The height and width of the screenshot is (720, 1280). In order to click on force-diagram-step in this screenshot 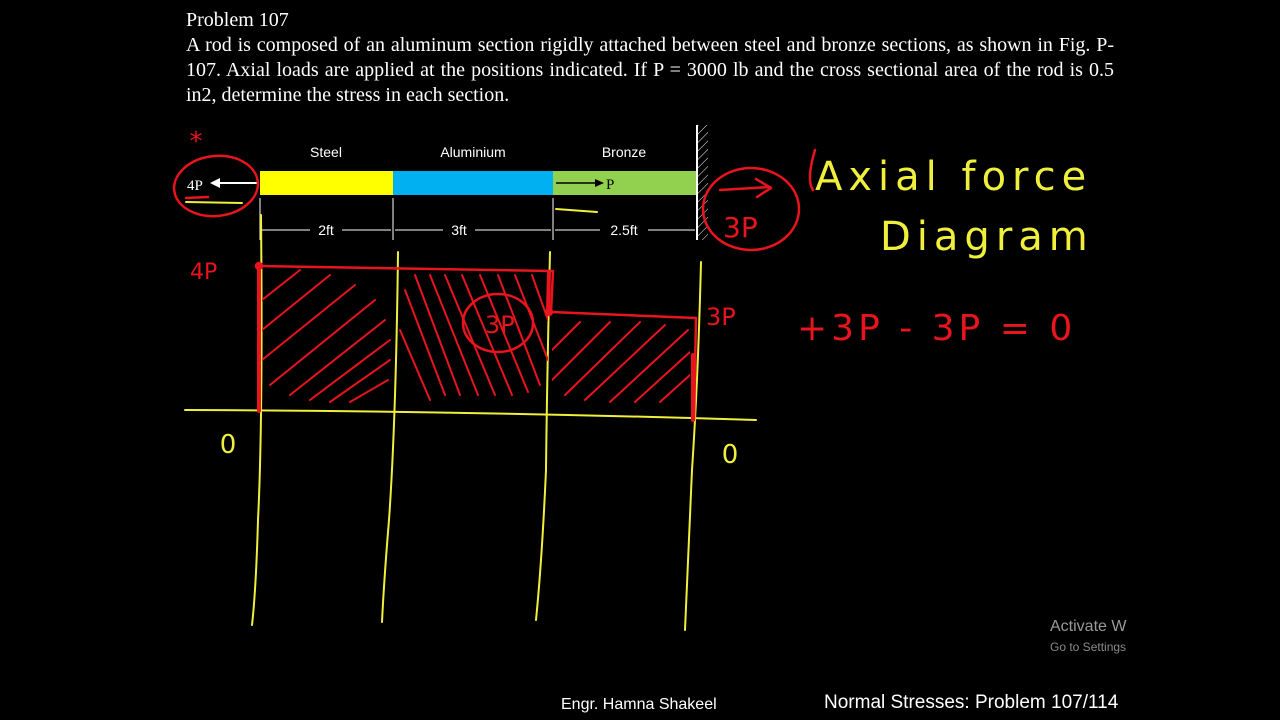, I will do `click(548, 291)`.